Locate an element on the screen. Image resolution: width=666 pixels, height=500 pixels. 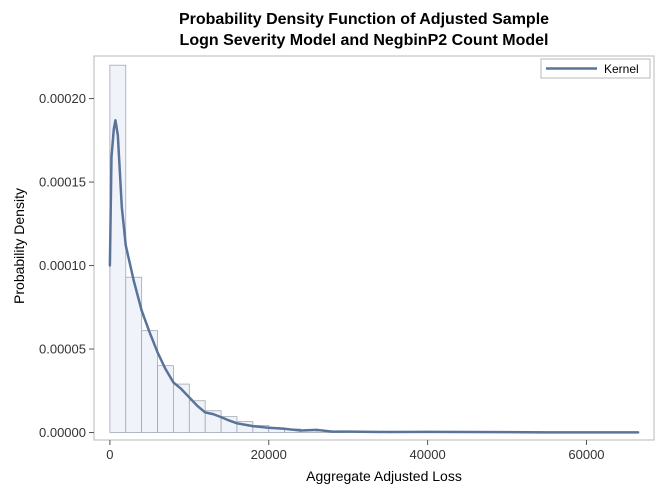
y-tick-label: 0.00010 is located at coordinates (62, 265).